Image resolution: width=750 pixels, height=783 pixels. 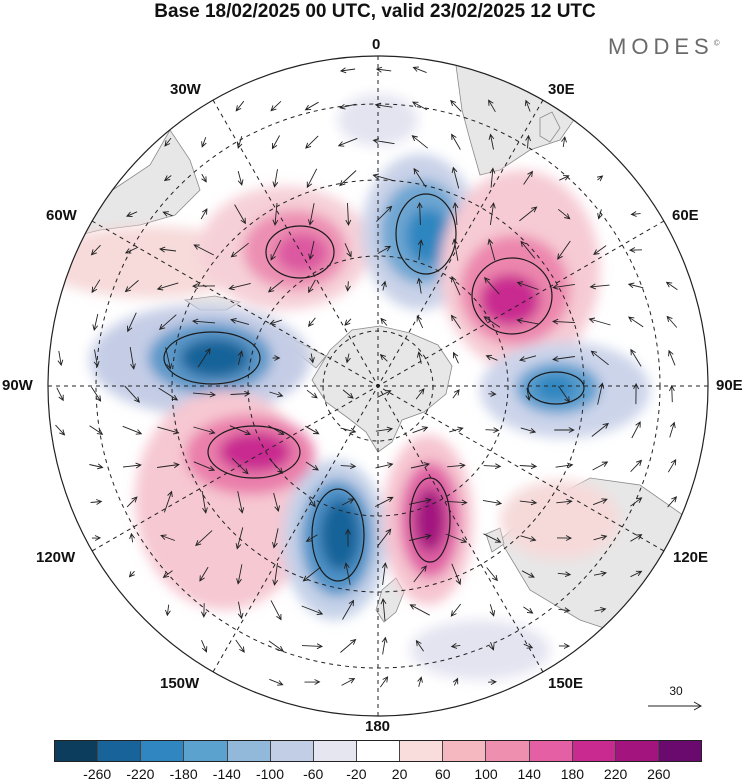 What do you see at coordinates (226, 774) in the screenshot?
I see `colorbar-tick-label: -140` at bounding box center [226, 774].